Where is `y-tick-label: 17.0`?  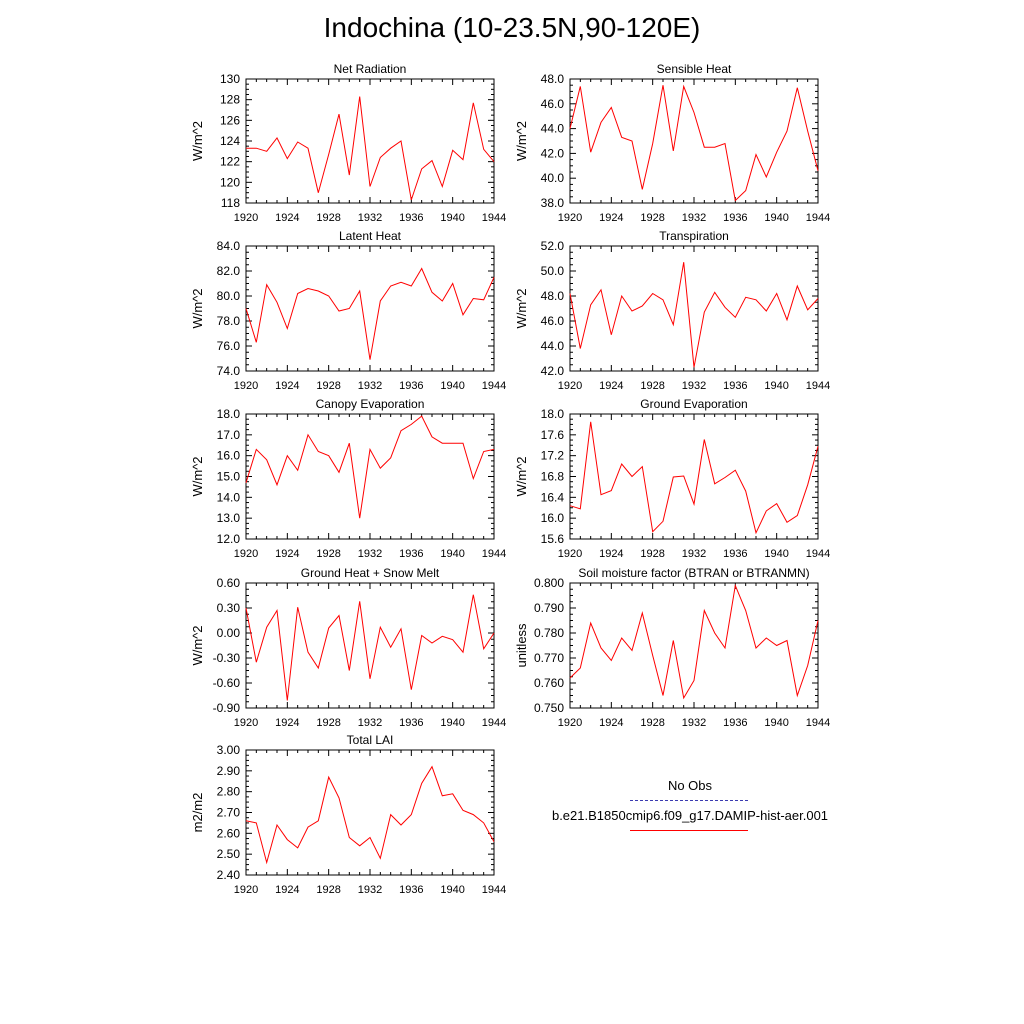
y-tick-label: 17.0 is located at coordinates (229, 435).